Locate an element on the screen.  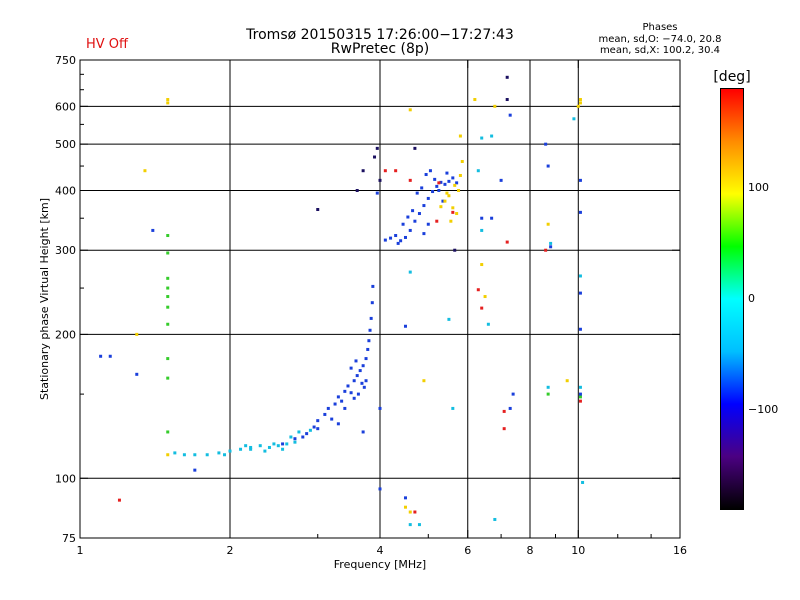
x-tick-label: 16 is located at coordinates (680, 550).